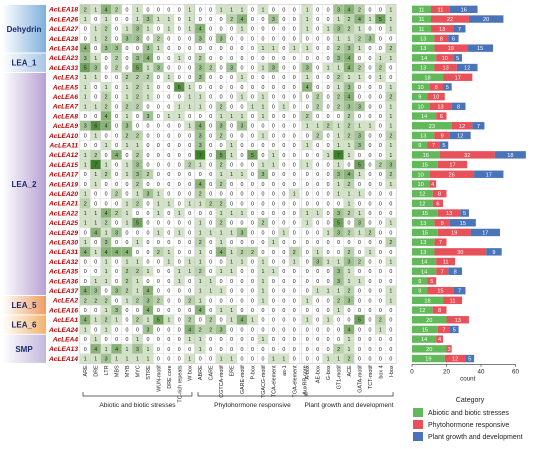  I want to click on bar-value-label: 15, so click(425, 166).